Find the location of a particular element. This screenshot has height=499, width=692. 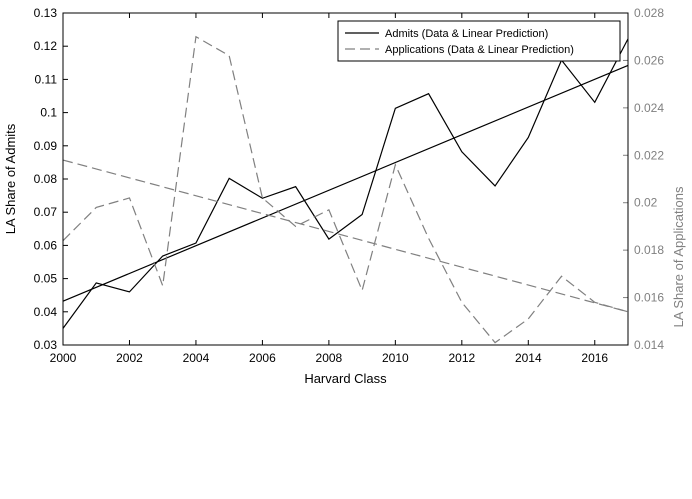

right-y-tick-label: 0.014 is located at coordinates (649, 345).